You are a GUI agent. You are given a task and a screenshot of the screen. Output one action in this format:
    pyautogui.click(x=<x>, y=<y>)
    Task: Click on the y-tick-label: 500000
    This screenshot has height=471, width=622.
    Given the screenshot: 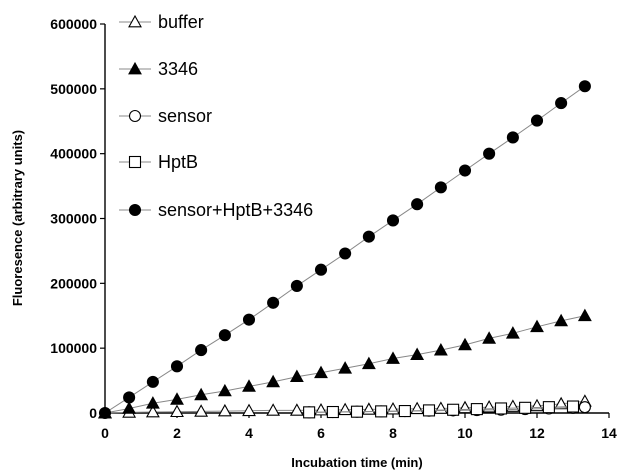 What is the action you would take?
    pyautogui.click(x=73, y=89)
    